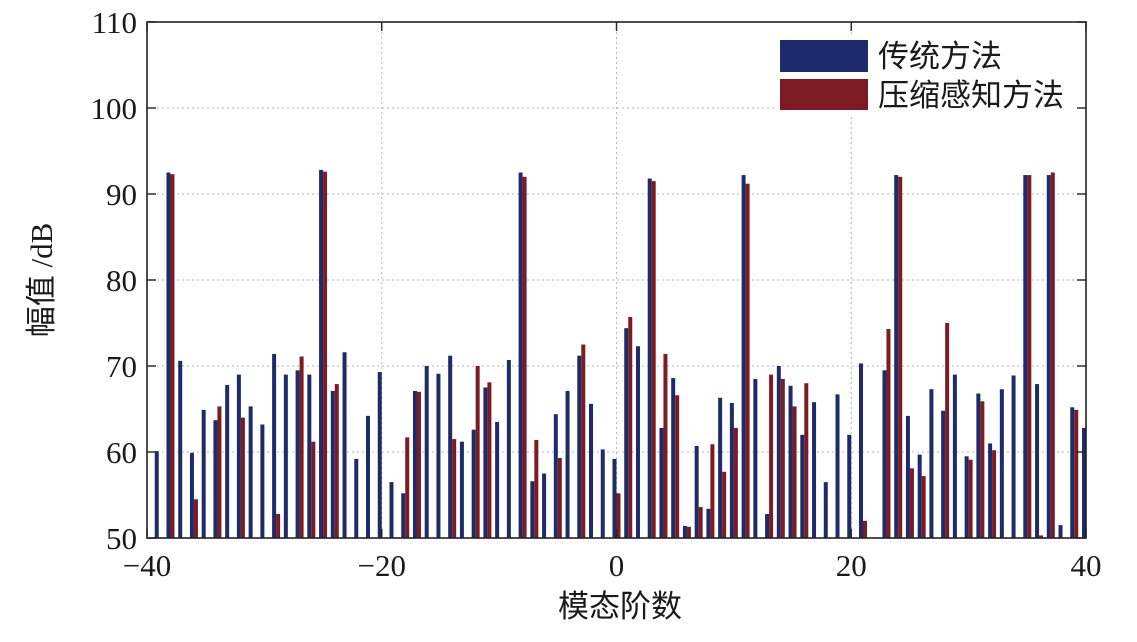 Image resolution: width=1137 pixels, height=642 pixels. I want to click on bar-traditional-method-mode-neg15, so click(438, 455).